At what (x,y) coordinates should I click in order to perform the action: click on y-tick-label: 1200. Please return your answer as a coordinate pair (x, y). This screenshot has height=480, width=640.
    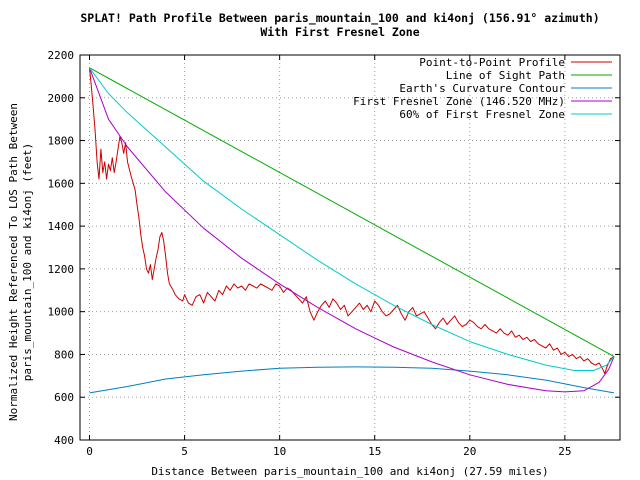
    Looking at the image, I should click on (61, 269).